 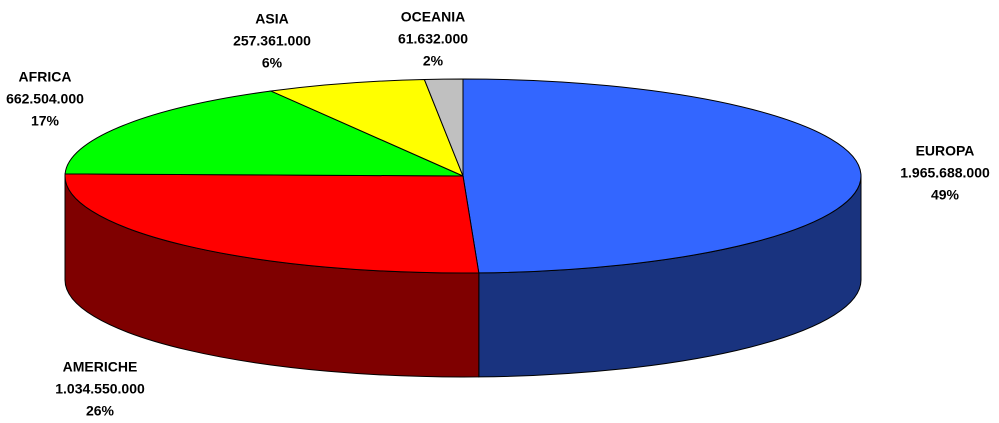 I want to click on slice-label-value: 1.965.688.000, so click(x=945, y=173).